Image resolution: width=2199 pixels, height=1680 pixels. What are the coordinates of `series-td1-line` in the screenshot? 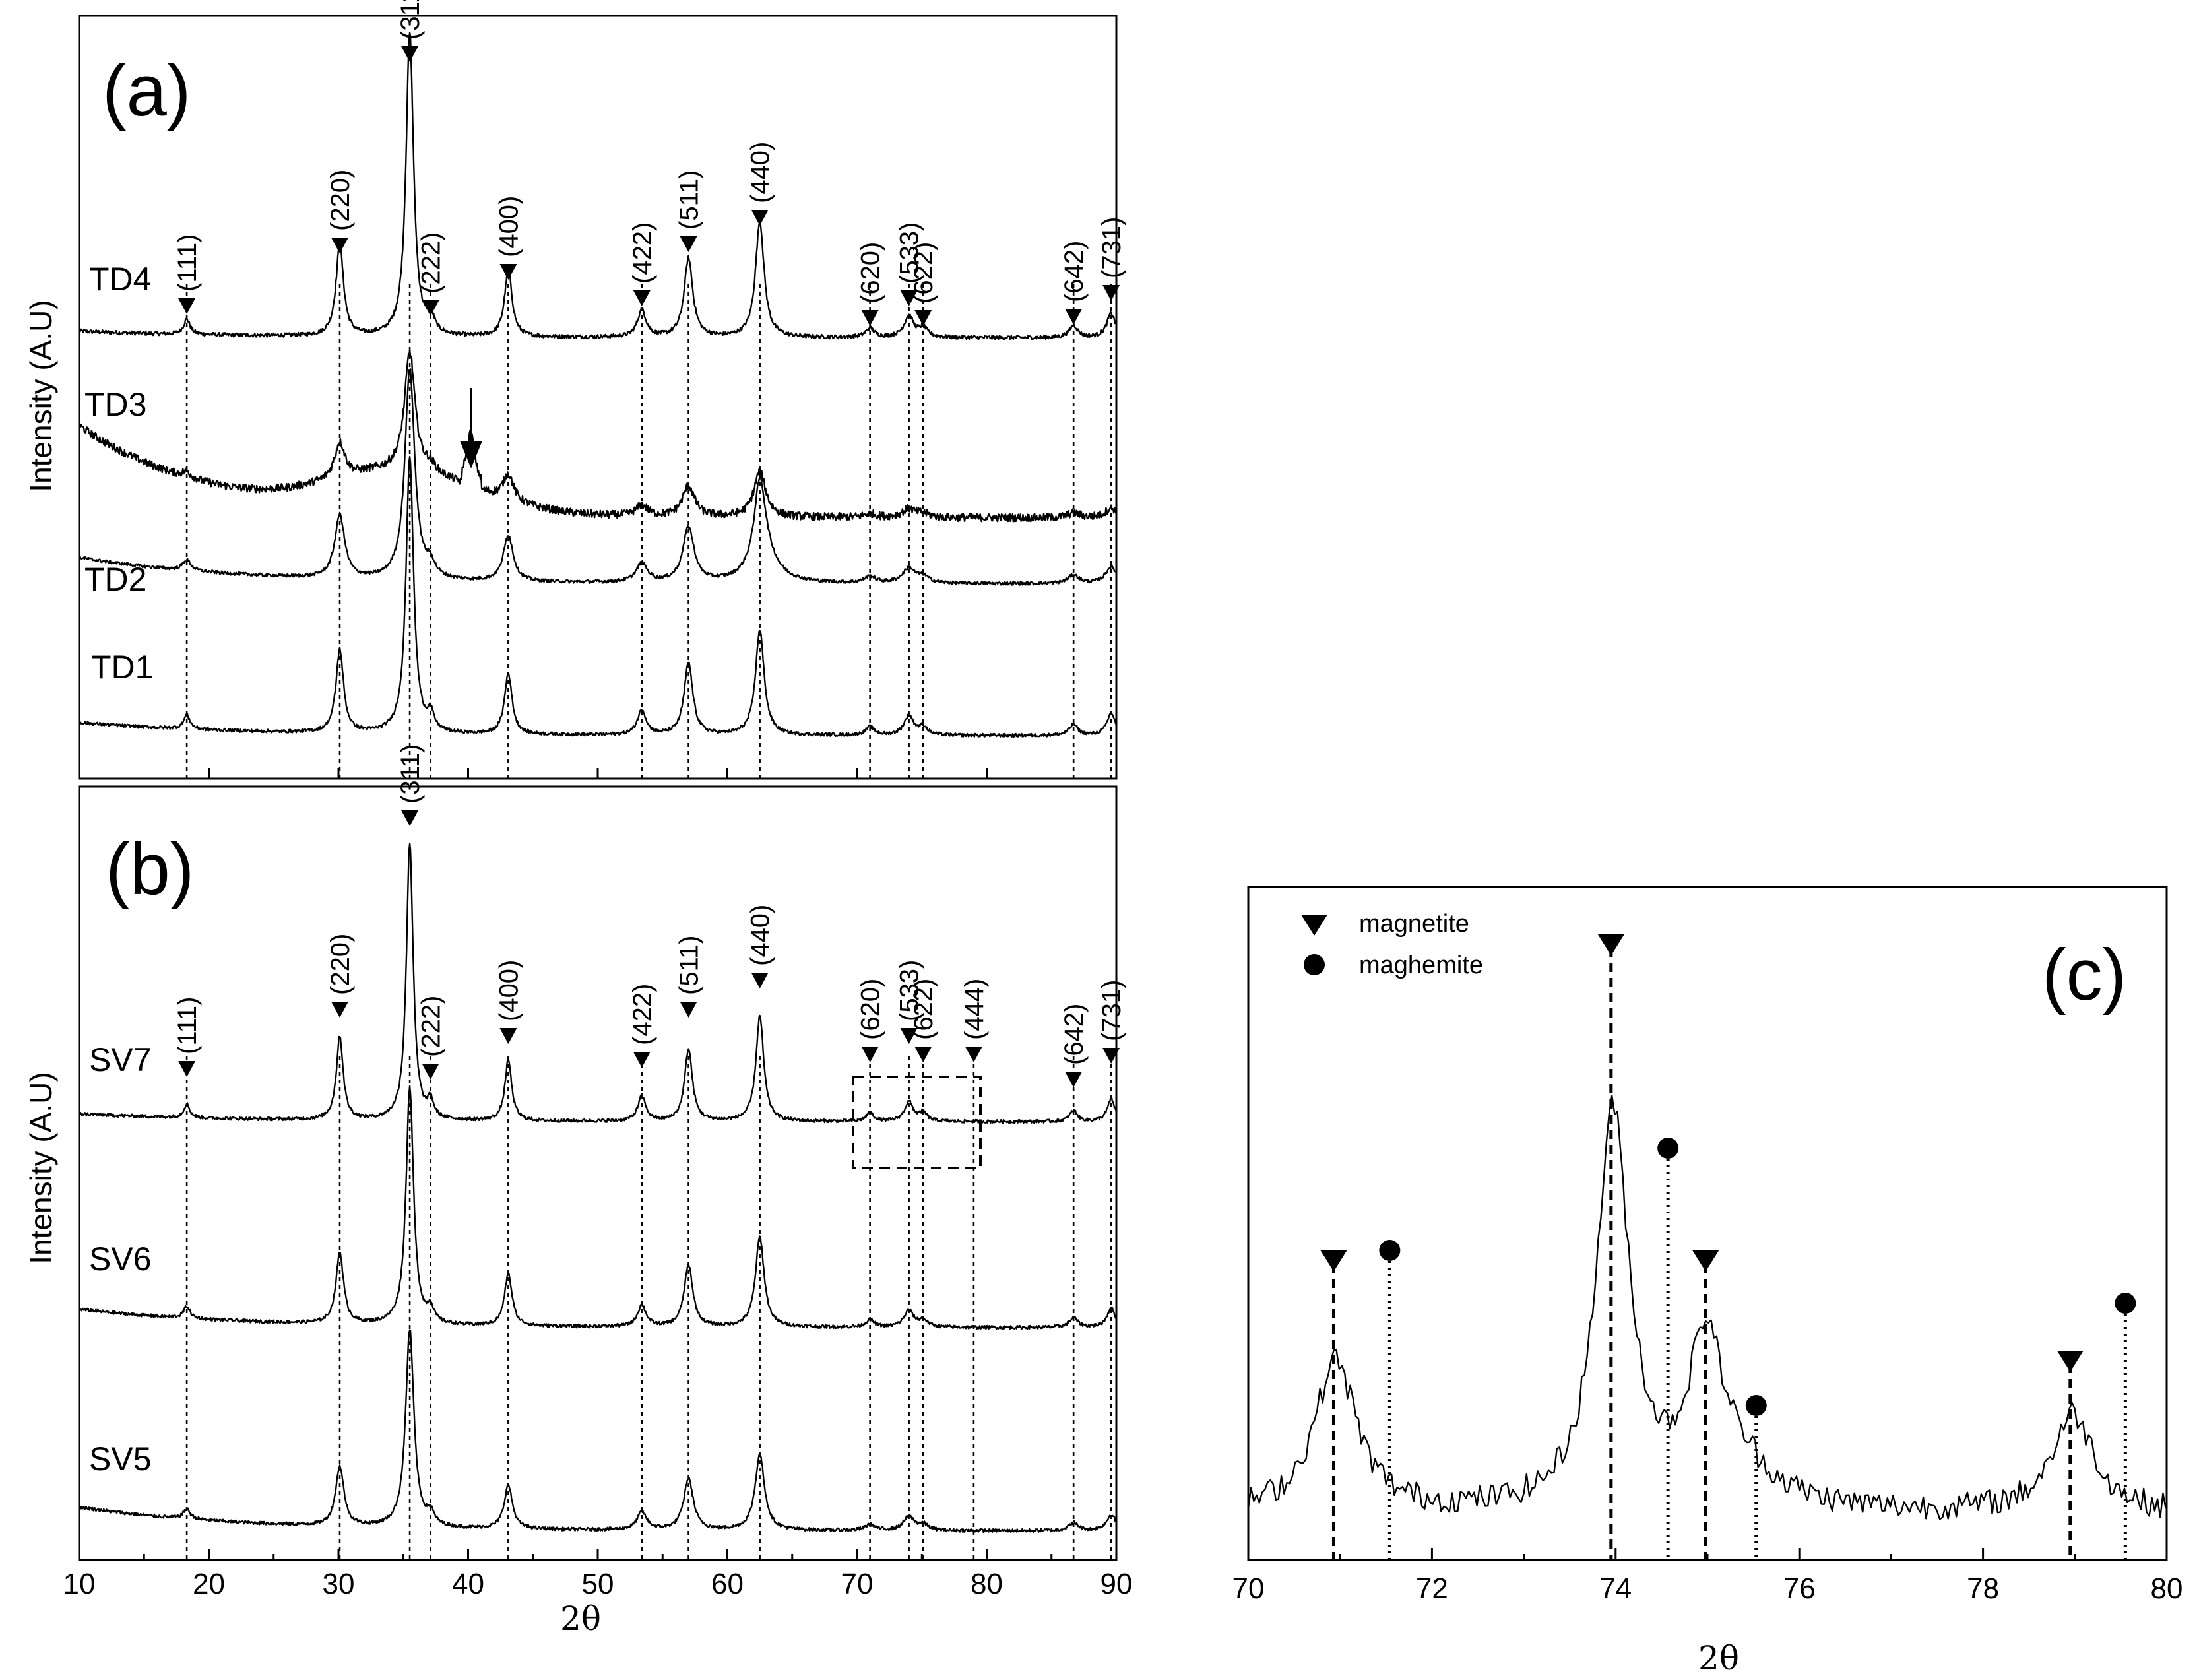 It's located at (598, 596).